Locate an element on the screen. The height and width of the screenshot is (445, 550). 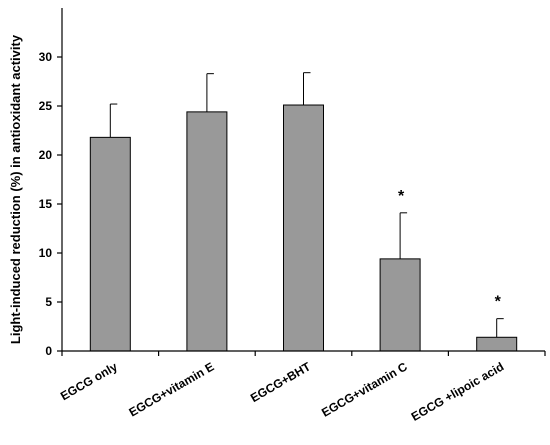
x-category-label: EGCG +lipoic acid is located at coordinates (457, 391).